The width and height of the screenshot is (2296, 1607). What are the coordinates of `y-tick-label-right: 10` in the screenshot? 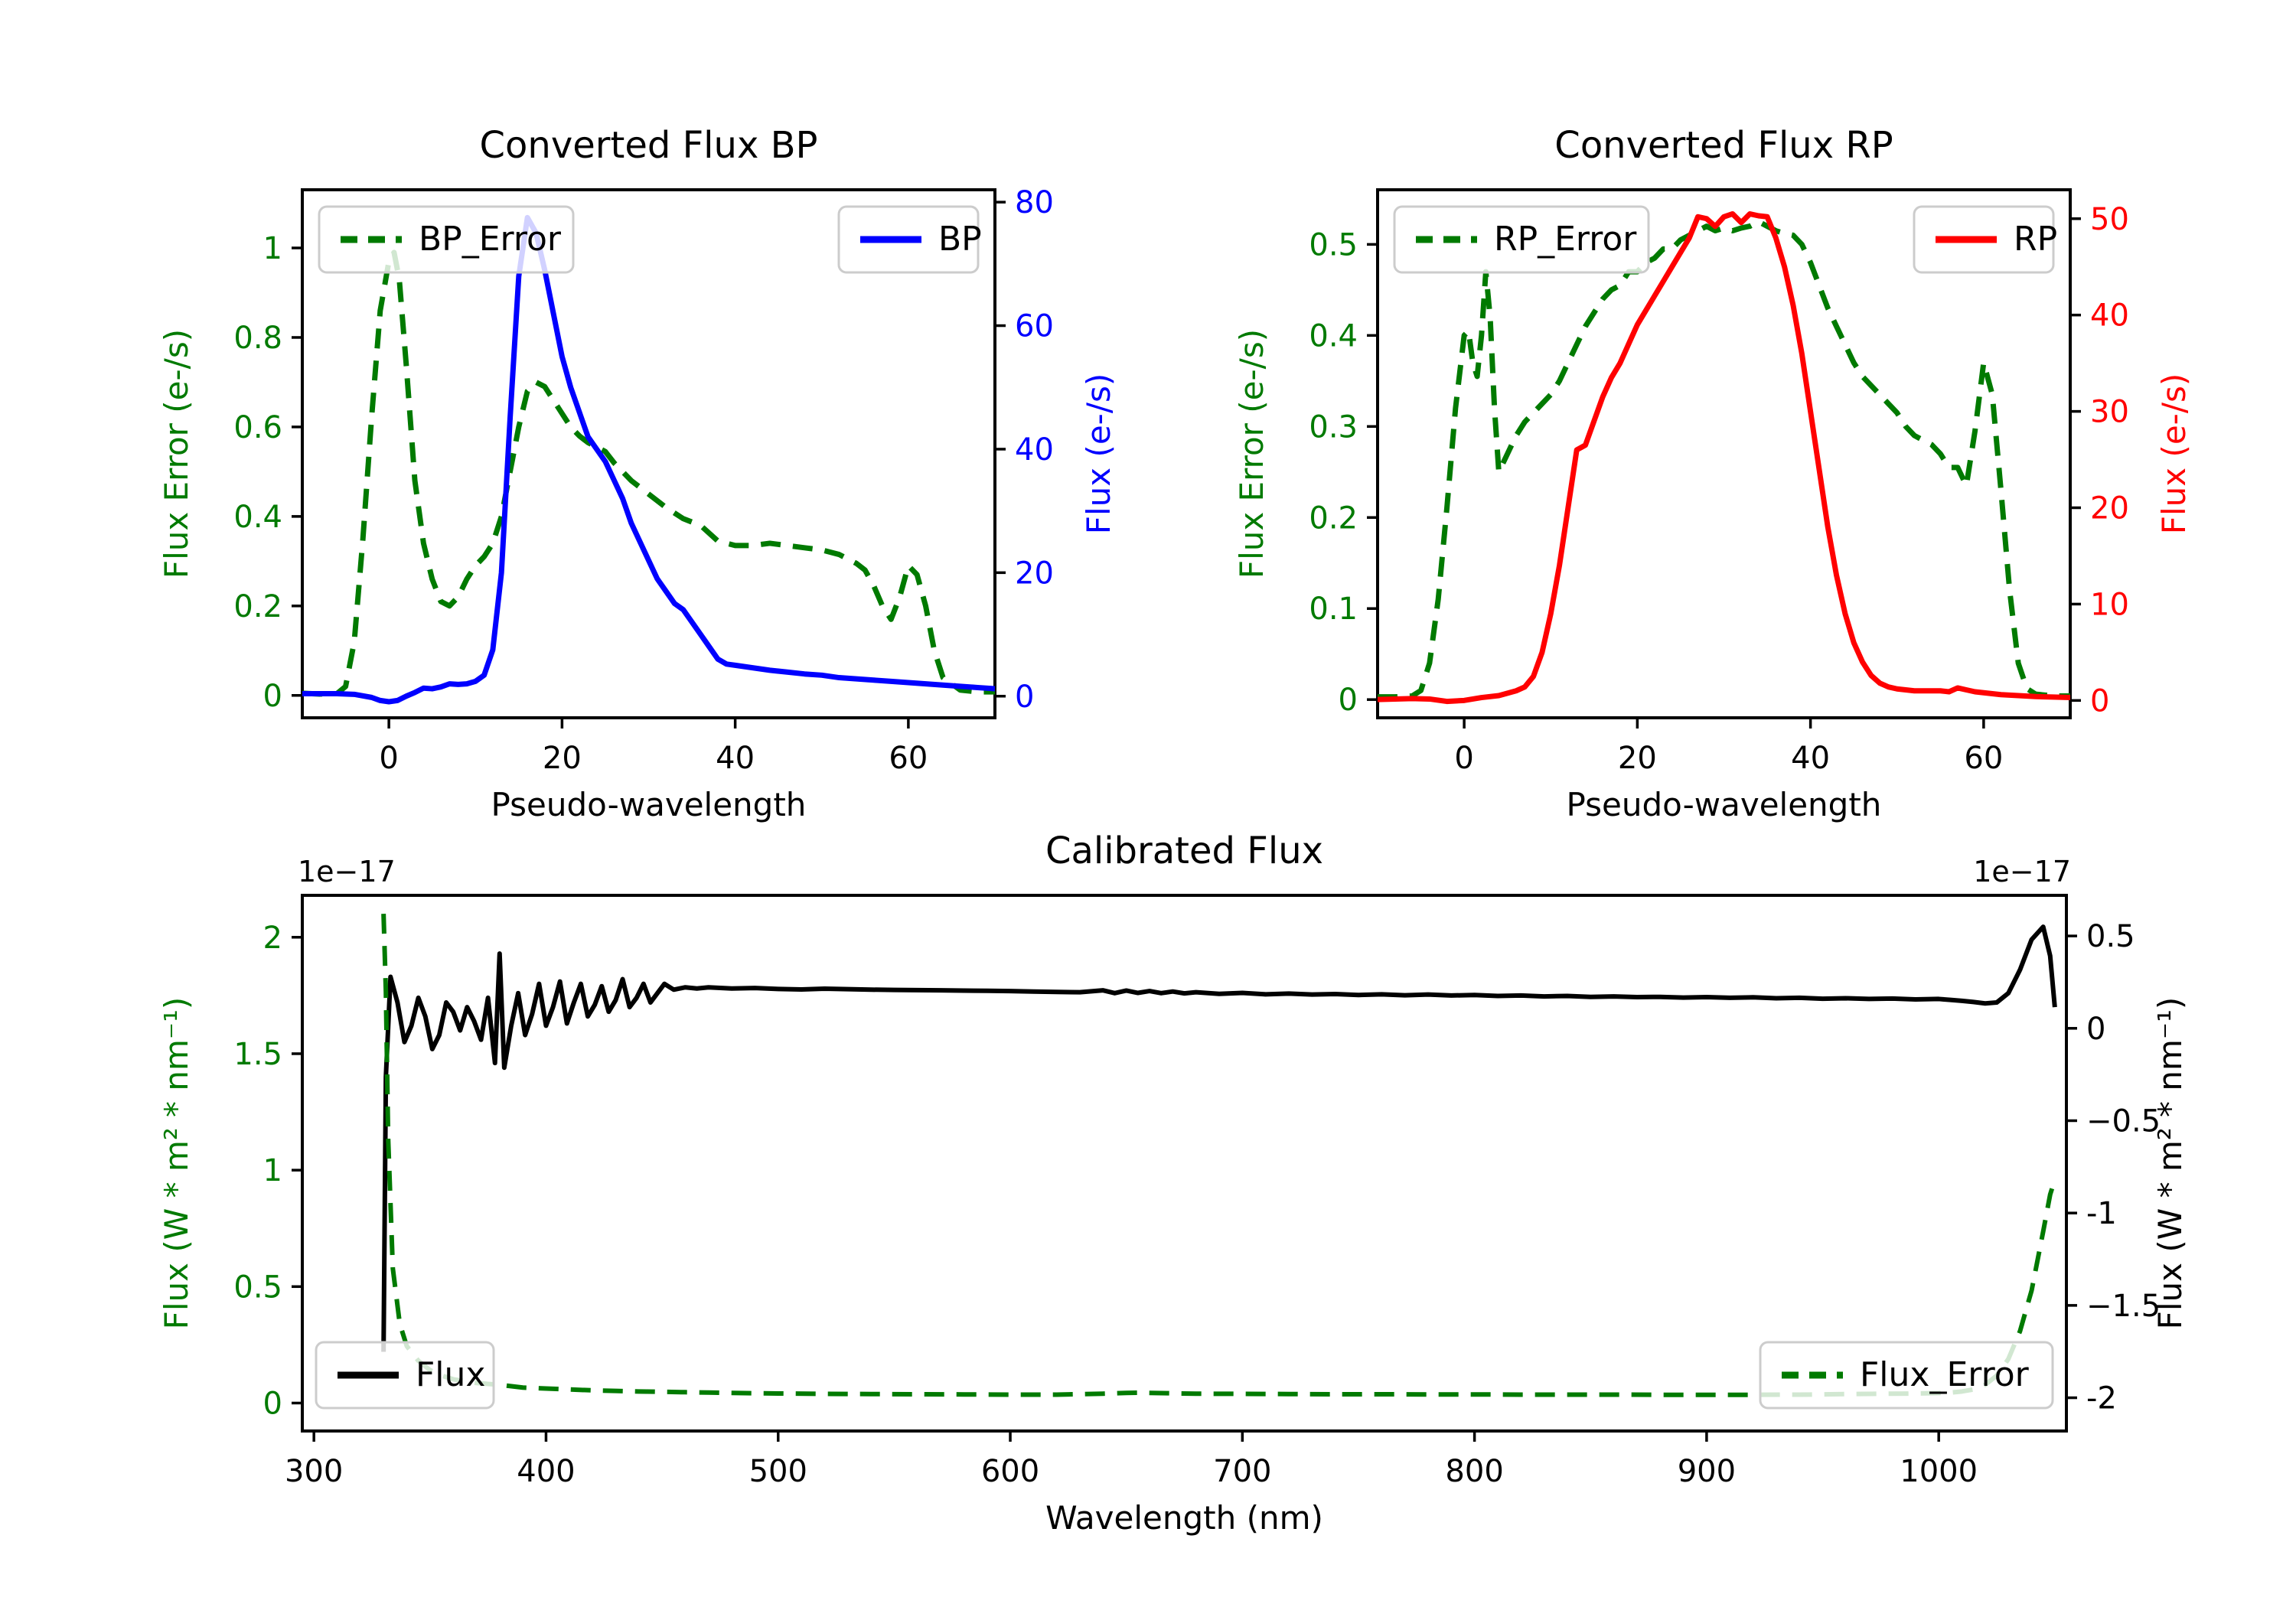 It's located at (2109, 604).